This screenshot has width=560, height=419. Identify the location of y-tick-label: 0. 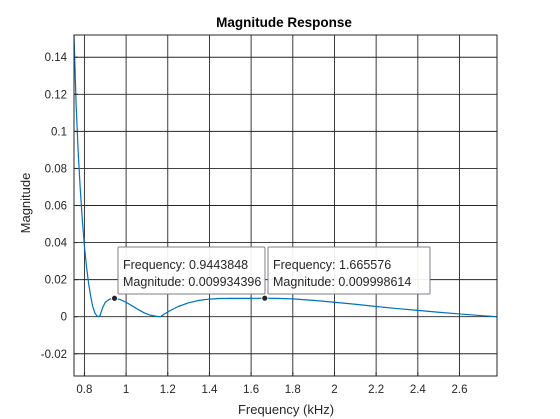
(64, 318).